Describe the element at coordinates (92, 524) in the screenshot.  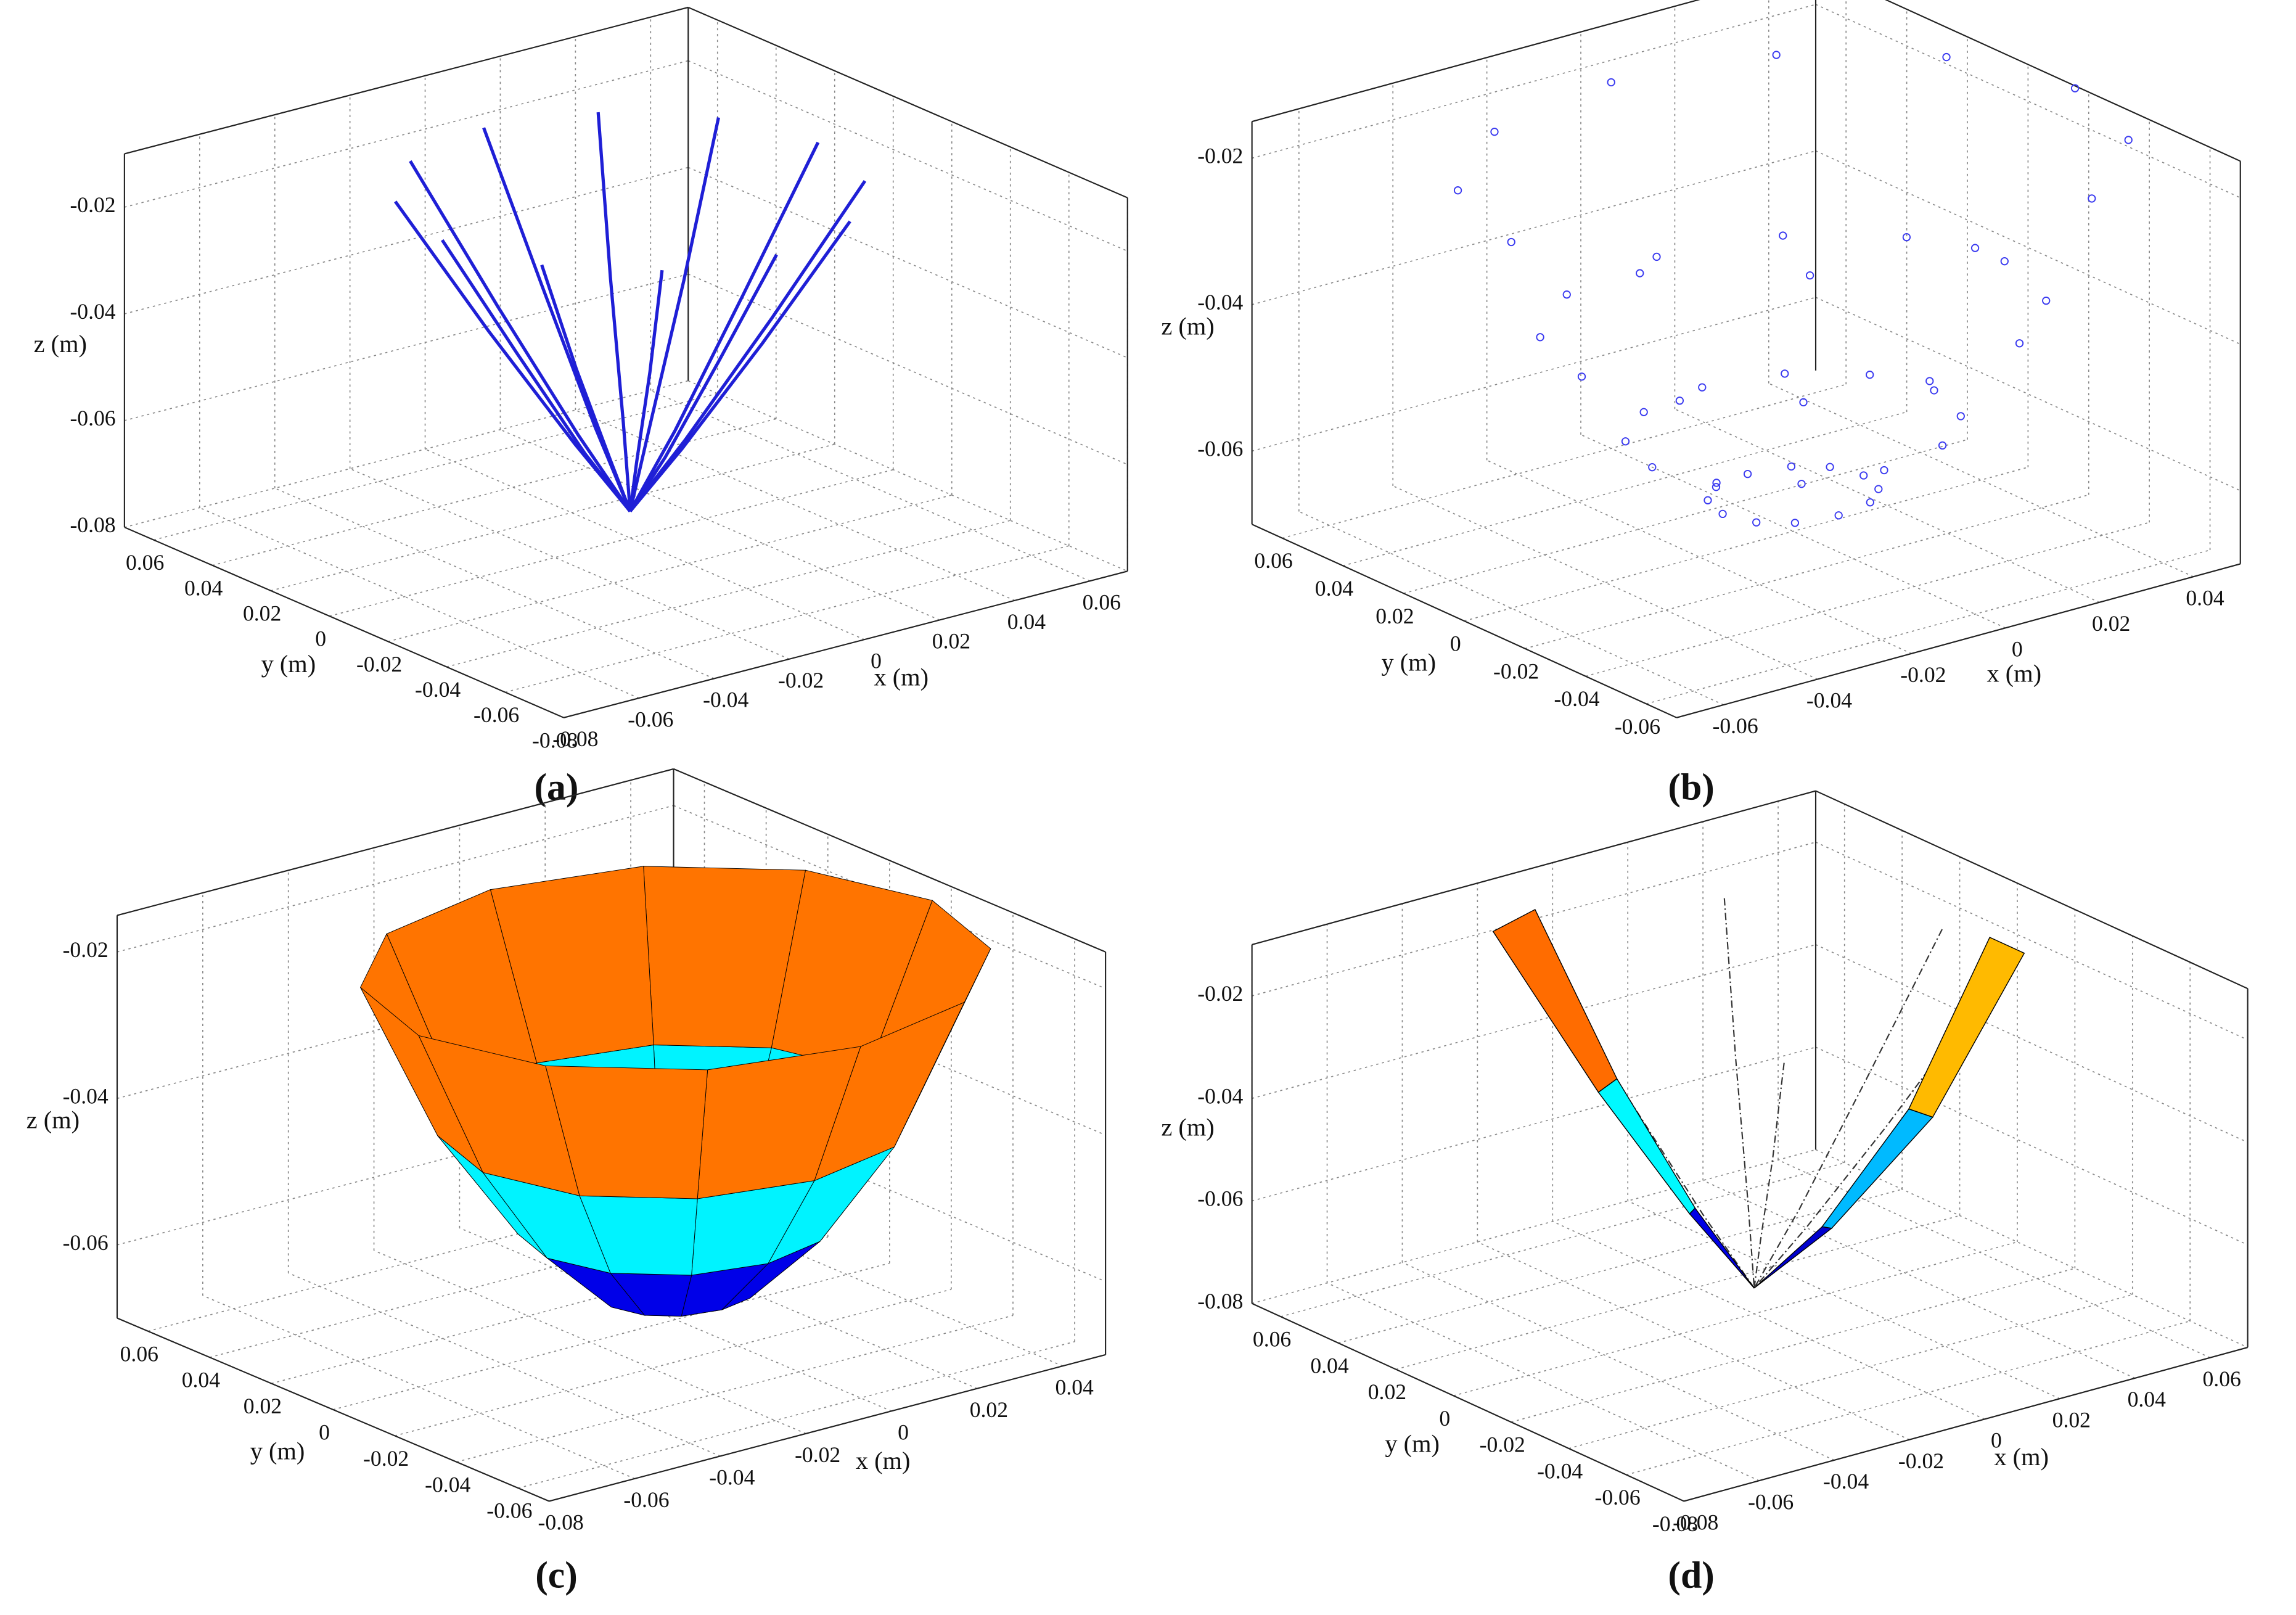
I see `z-tick-label: -0.08` at that location.